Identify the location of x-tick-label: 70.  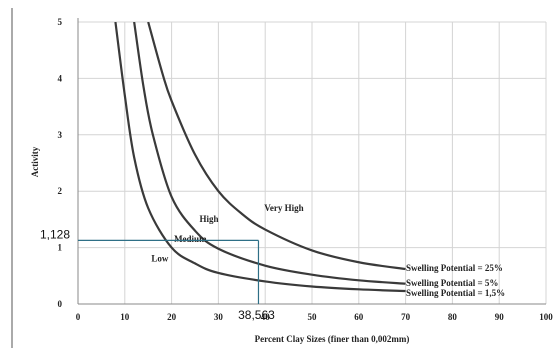
(406, 317).